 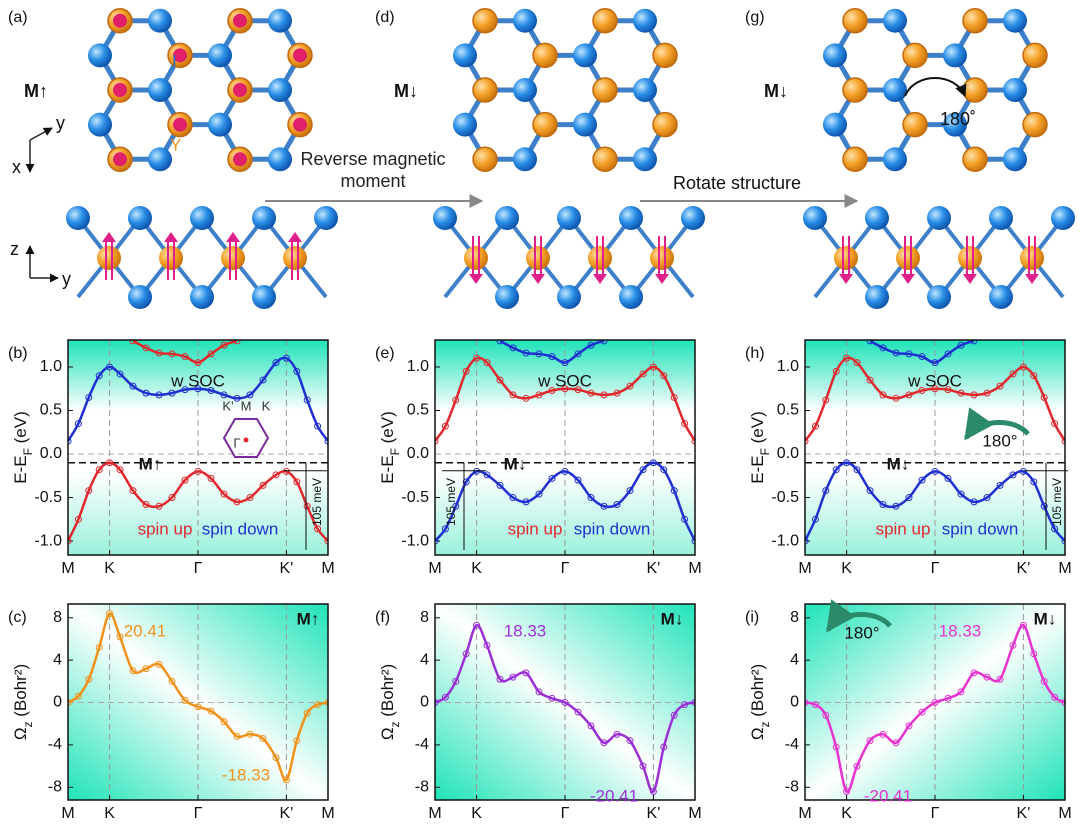 I want to click on moment-label: M↑, so click(x=150, y=463).